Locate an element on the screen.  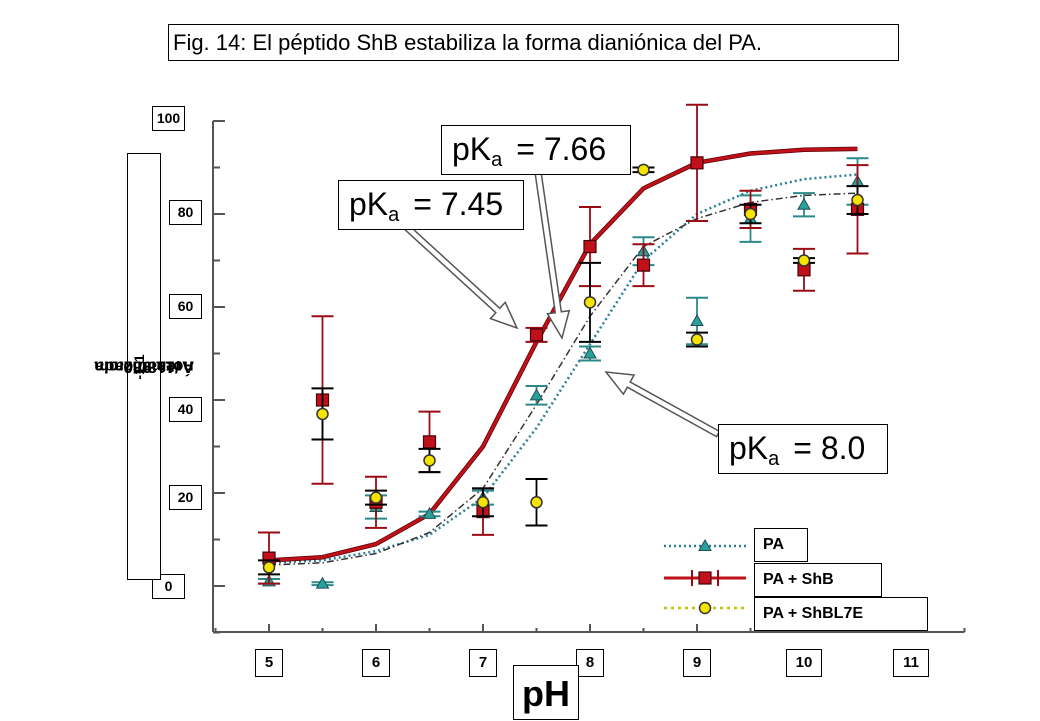
pka-label-shbl7e: pKa = 7.45 is located at coordinates (431, 205).